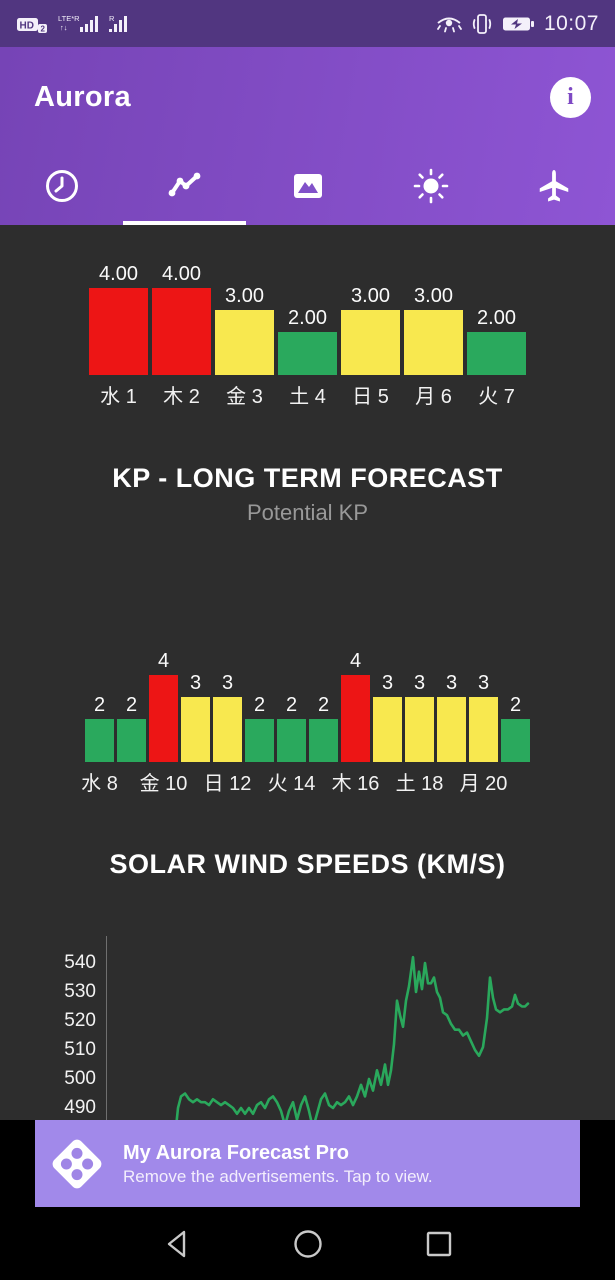 This screenshot has height=1280, width=615. I want to click on svg-text: 2, so click(43, 28).